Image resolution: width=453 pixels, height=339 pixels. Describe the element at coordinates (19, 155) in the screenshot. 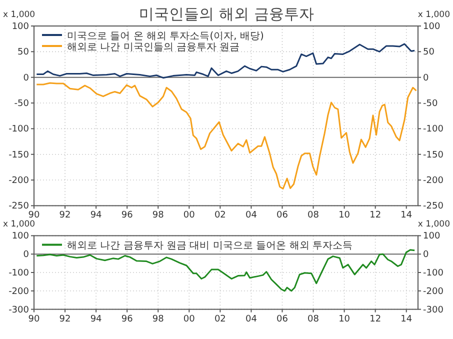

I see `y-tick-label: -150` at that location.